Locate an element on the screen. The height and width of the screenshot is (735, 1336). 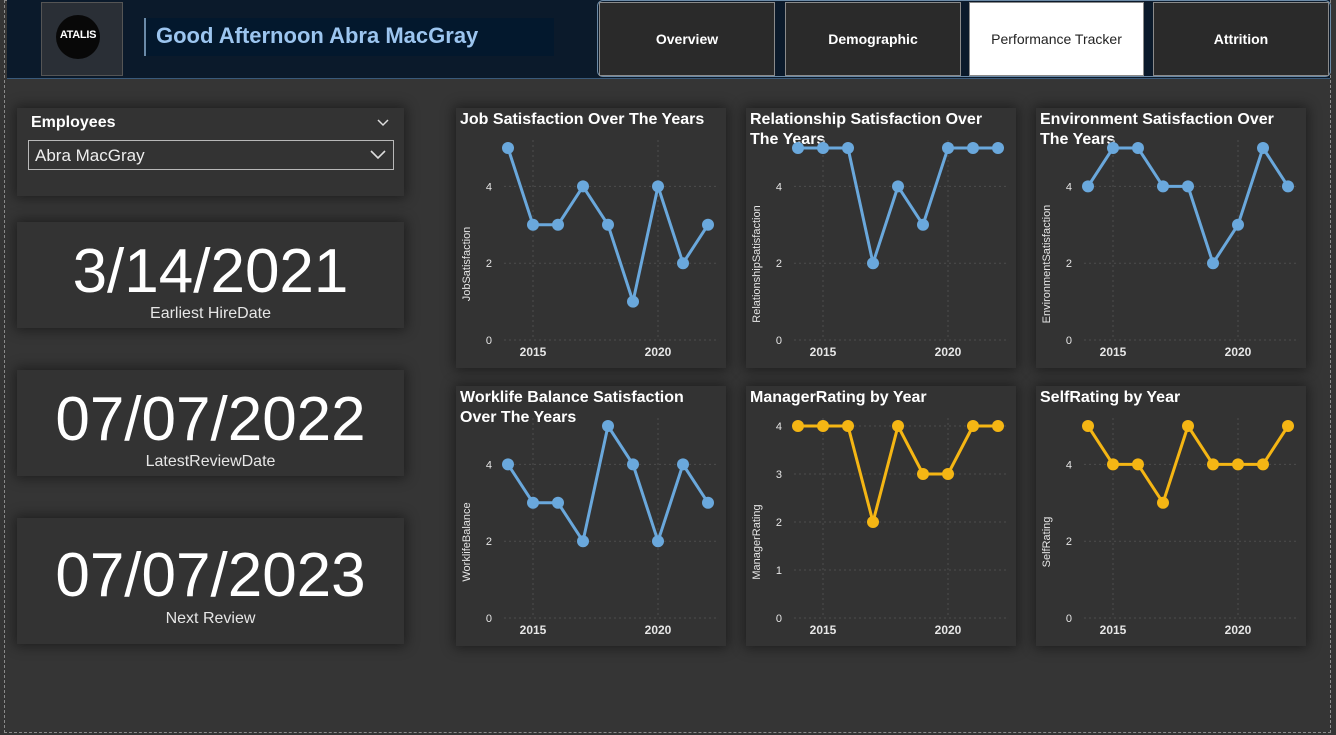
tab-attrition: Attrition is located at coordinates (1241, 39).